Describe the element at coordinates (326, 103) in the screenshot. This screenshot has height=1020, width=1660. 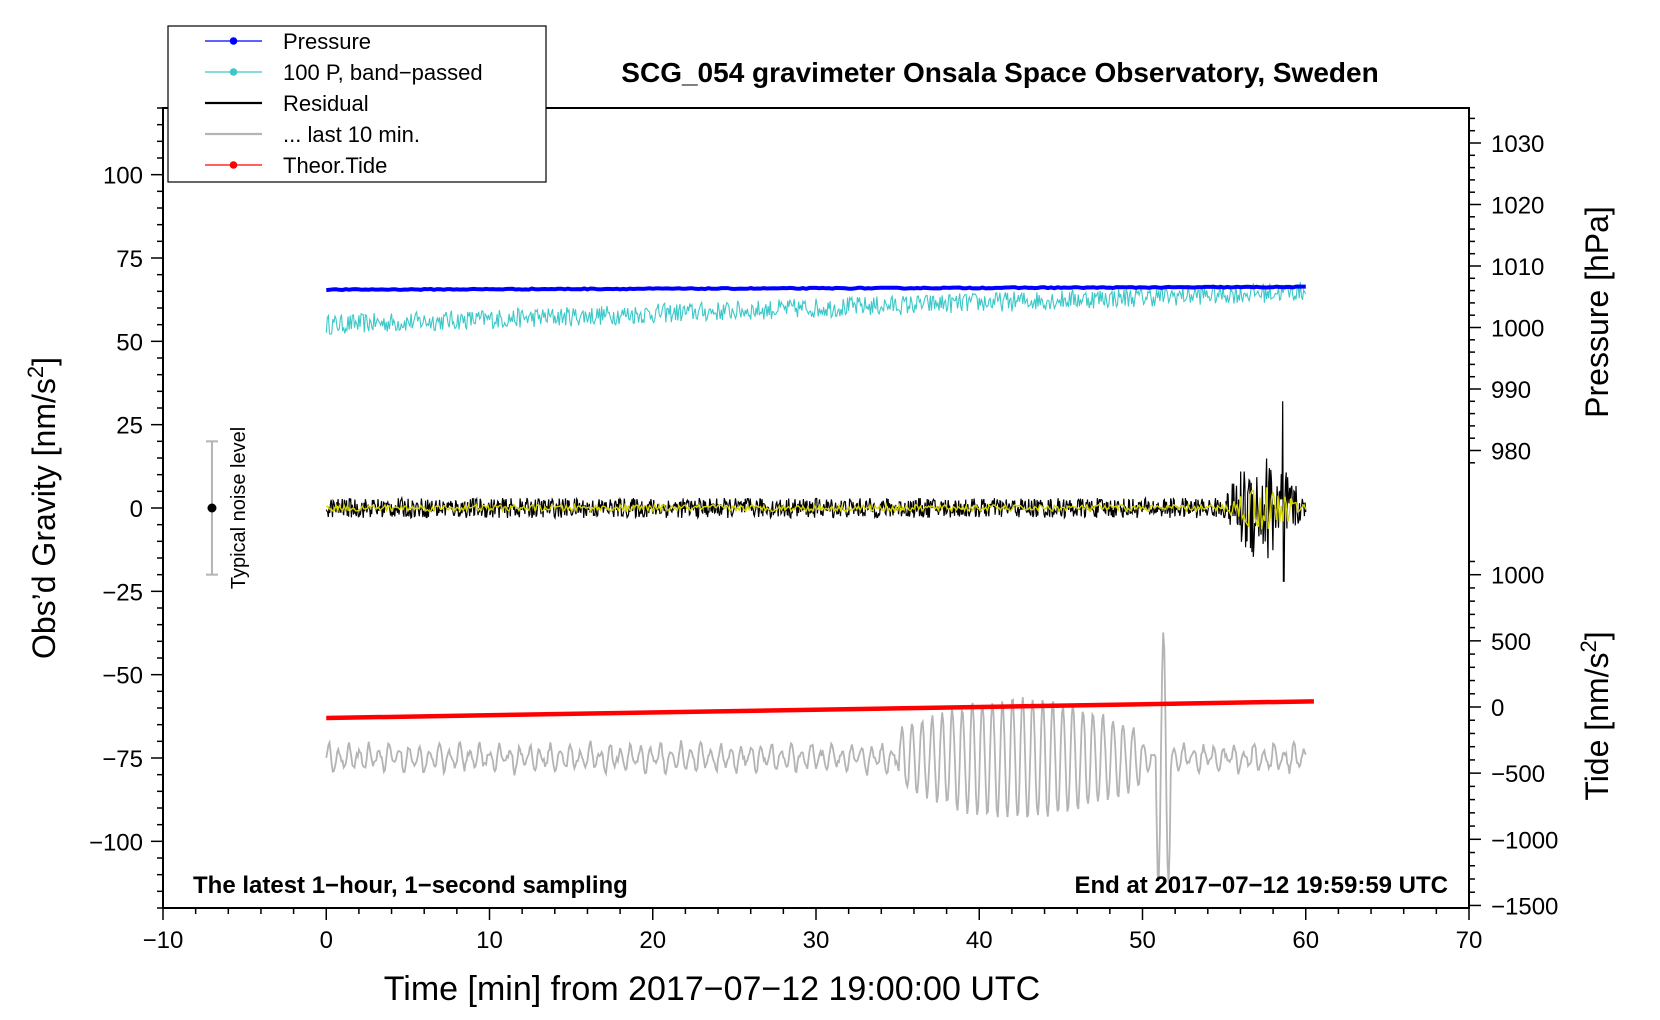
I see `legend-label: Residual` at that location.